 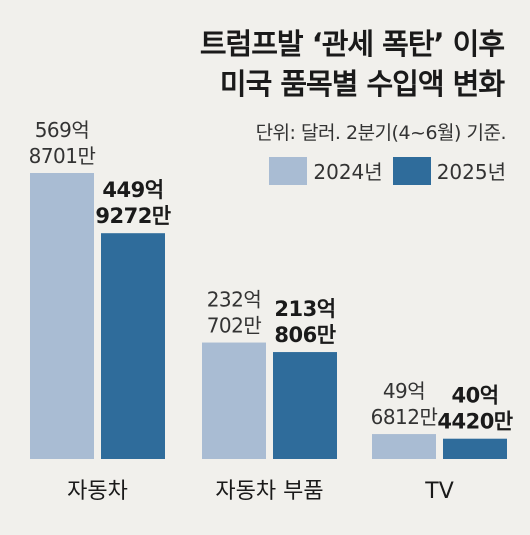 I want to click on legend-label-2025: 2025년, so click(x=471, y=172).